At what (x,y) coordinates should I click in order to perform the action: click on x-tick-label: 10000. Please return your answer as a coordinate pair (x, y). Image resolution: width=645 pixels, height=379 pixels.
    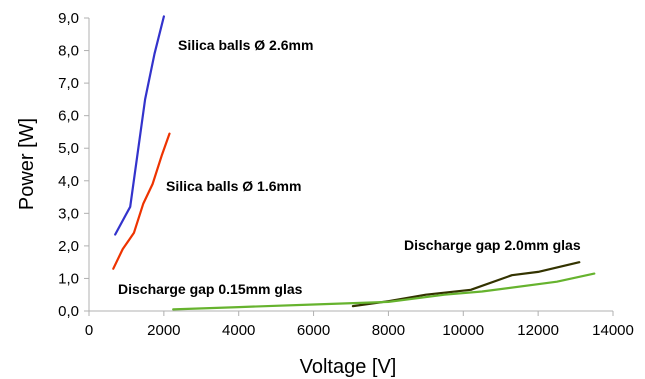
    Looking at the image, I should click on (463, 330).